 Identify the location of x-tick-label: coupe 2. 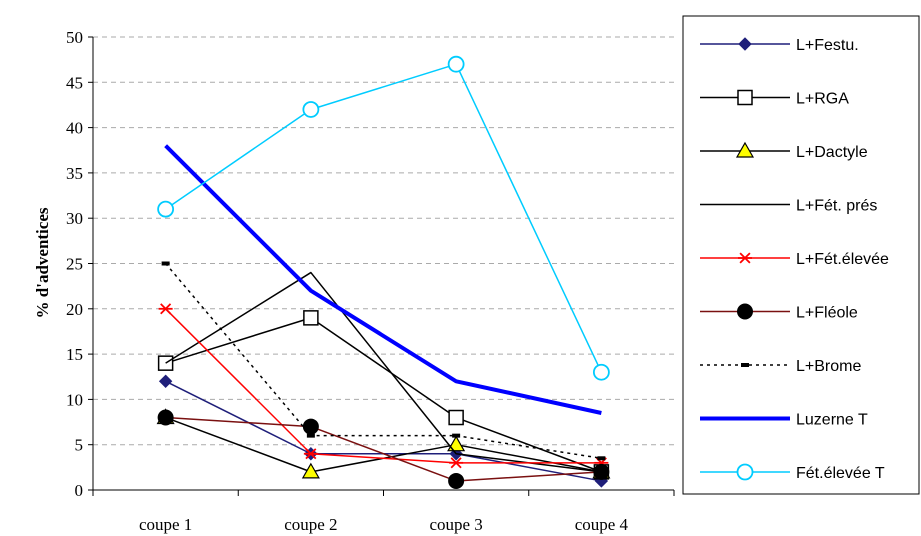
(310, 524).